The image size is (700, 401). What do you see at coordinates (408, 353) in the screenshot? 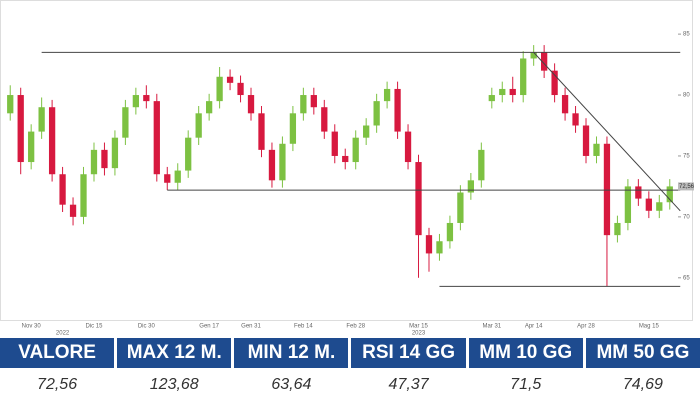
I see `table-header: RSI 14 GG` at bounding box center [408, 353].